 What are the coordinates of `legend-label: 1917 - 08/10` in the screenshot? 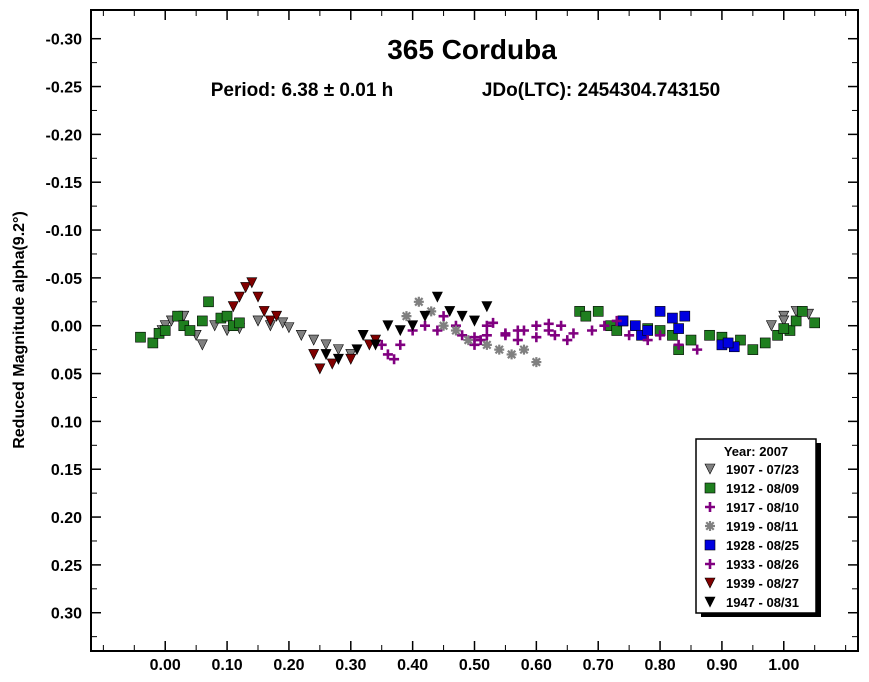 It's located at (762, 507).